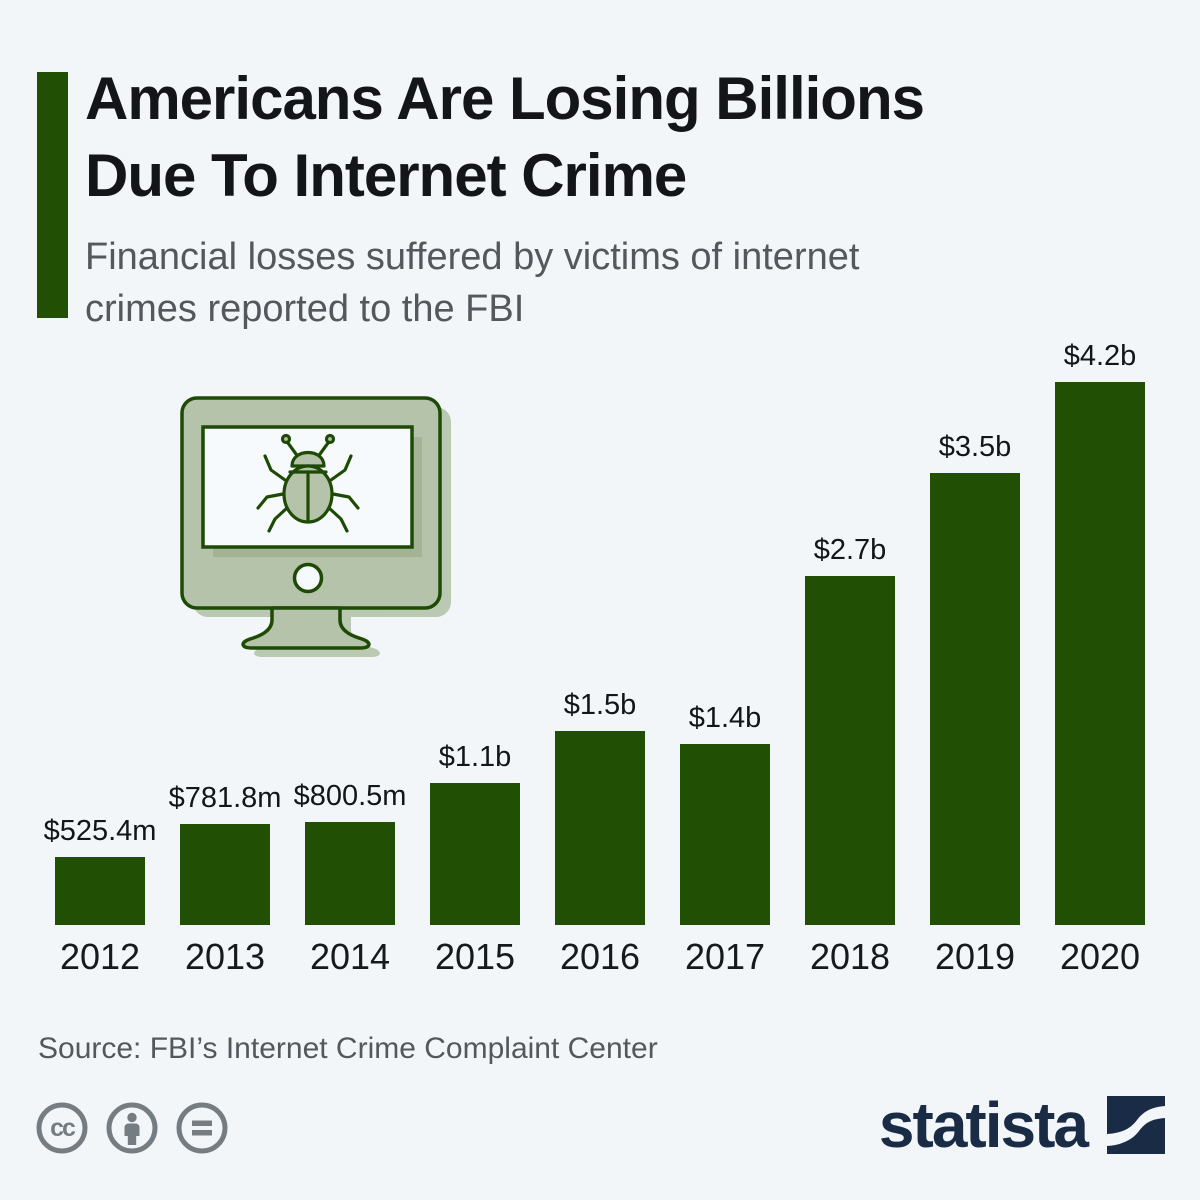  I want to click on x-axis-tick-label: 2013, so click(225, 956).